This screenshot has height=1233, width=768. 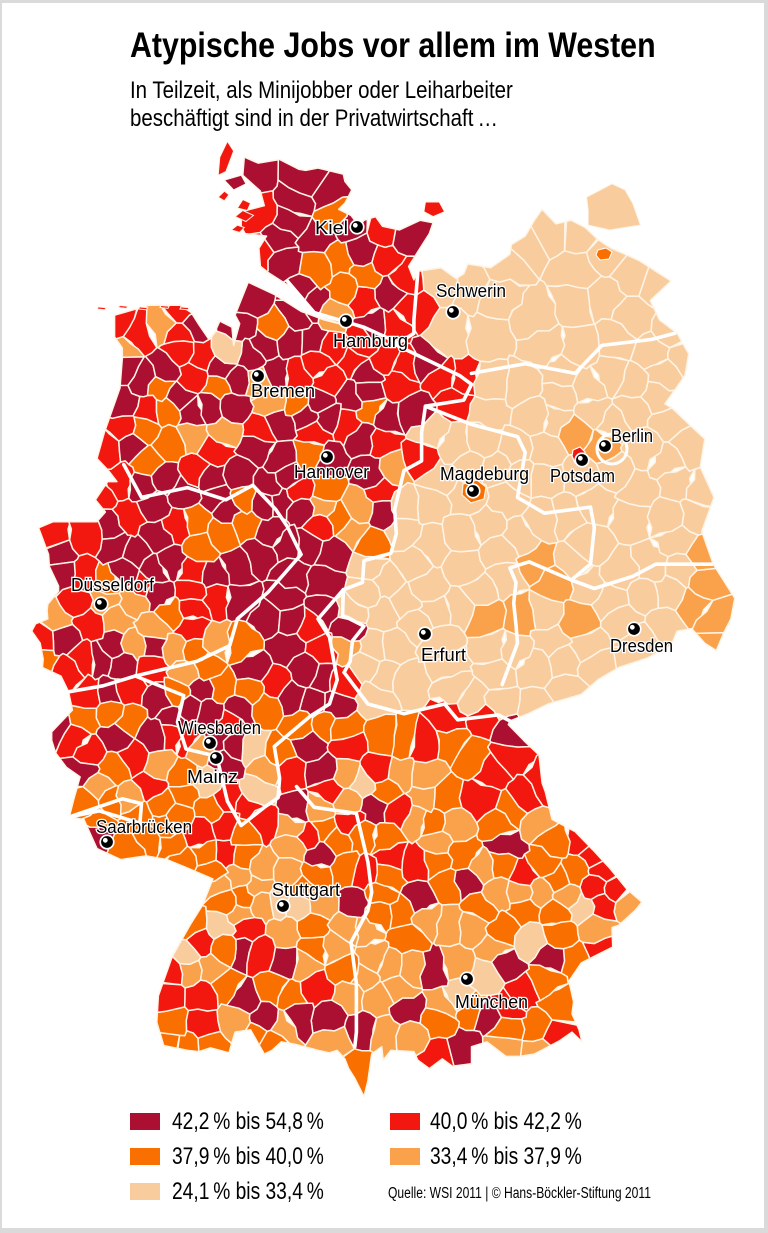 I want to click on svg-text: Saarbrücken, so click(x=144, y=826).